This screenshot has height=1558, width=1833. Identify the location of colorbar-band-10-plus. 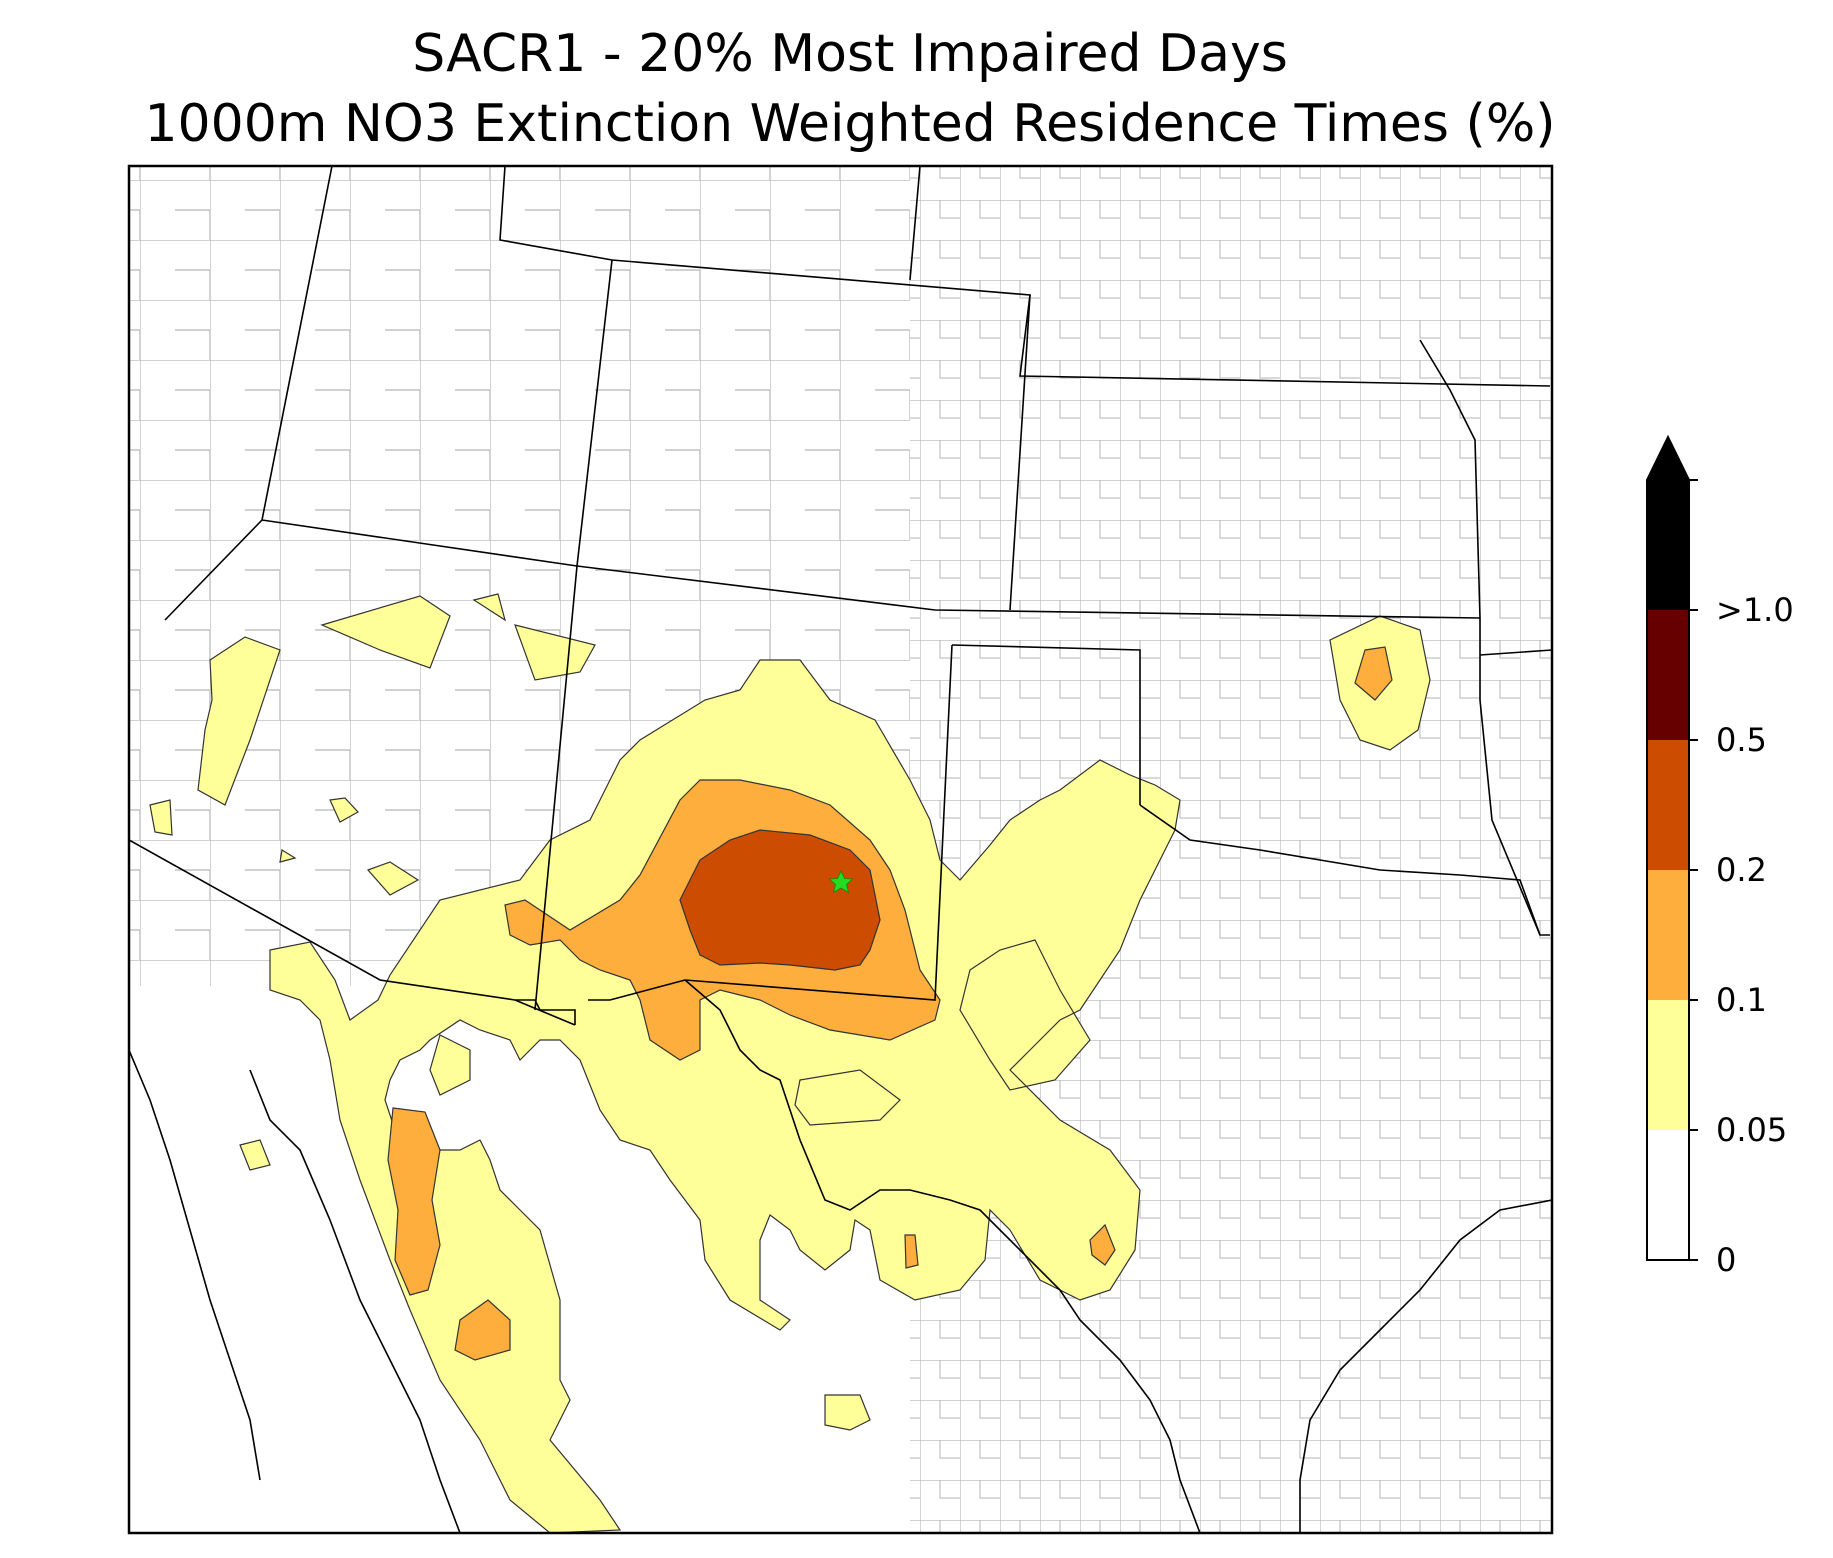
(1668, 545).